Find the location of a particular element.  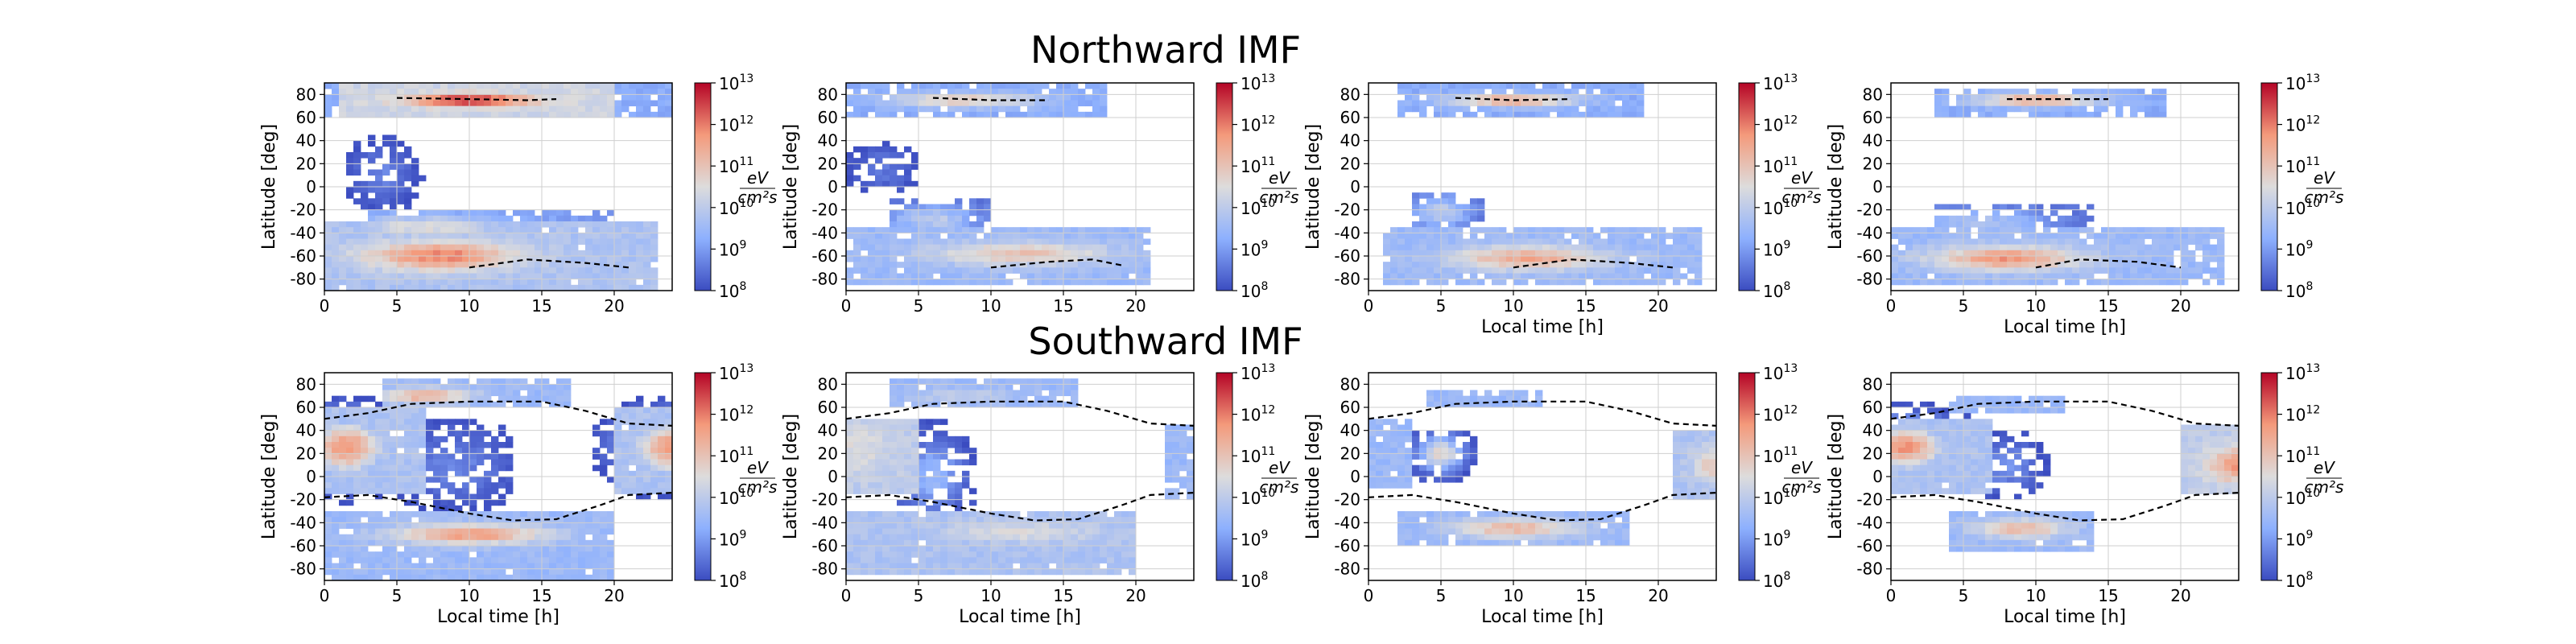

y-axis-label: Latitude [deg] is located at coordinates (1836, 187).